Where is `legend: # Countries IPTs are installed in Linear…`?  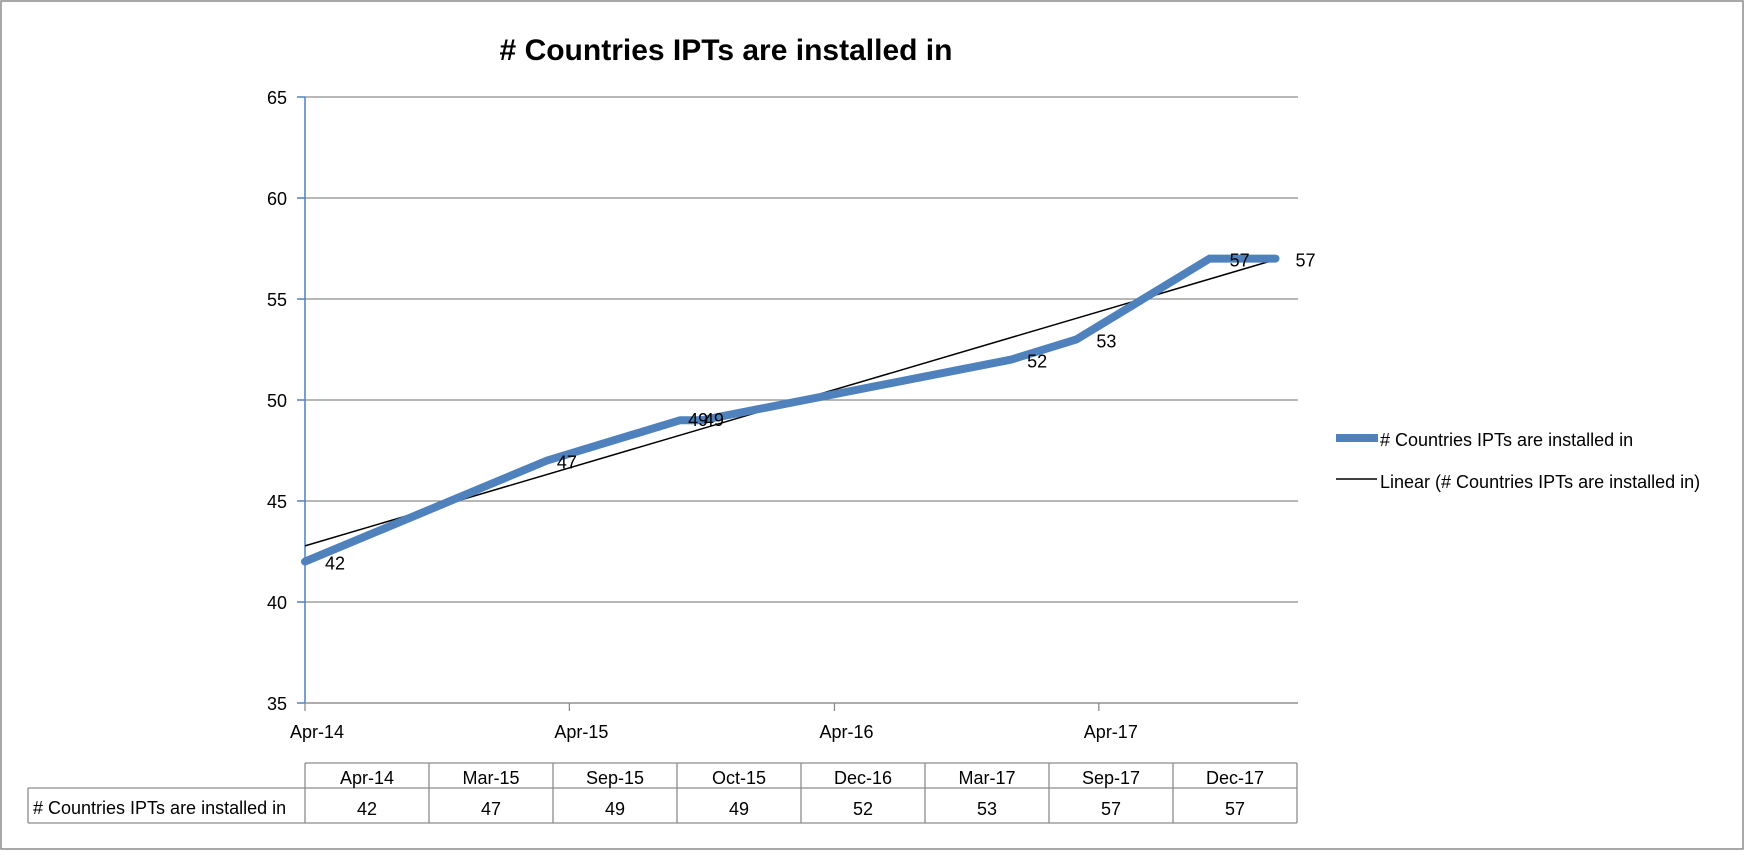 legend: # Countries IPTs are installed in Linear… is located at coordinates (1518, 461).